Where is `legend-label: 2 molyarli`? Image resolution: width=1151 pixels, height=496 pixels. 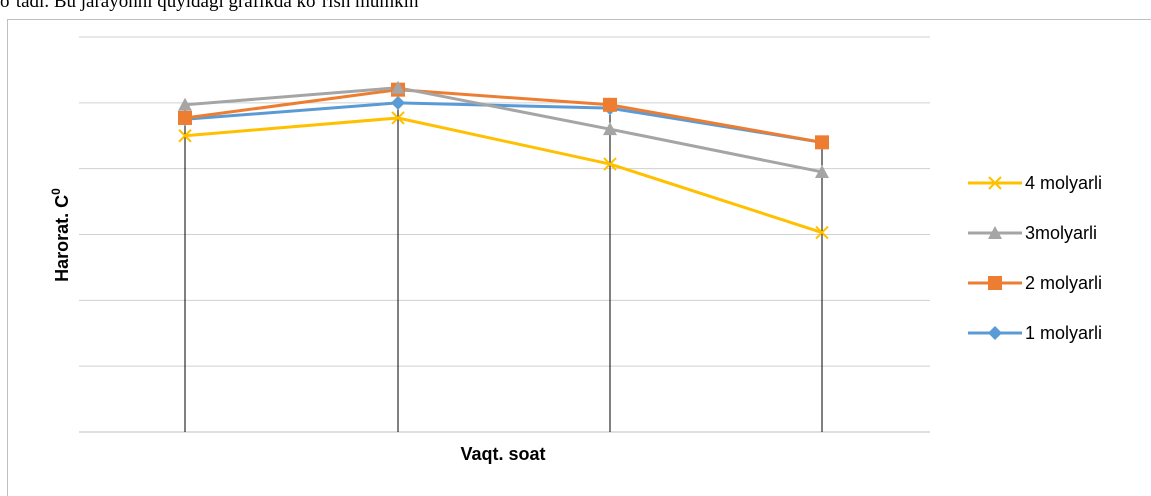
legend-label: 2 molyarli is located at coordinates (1063, 283).